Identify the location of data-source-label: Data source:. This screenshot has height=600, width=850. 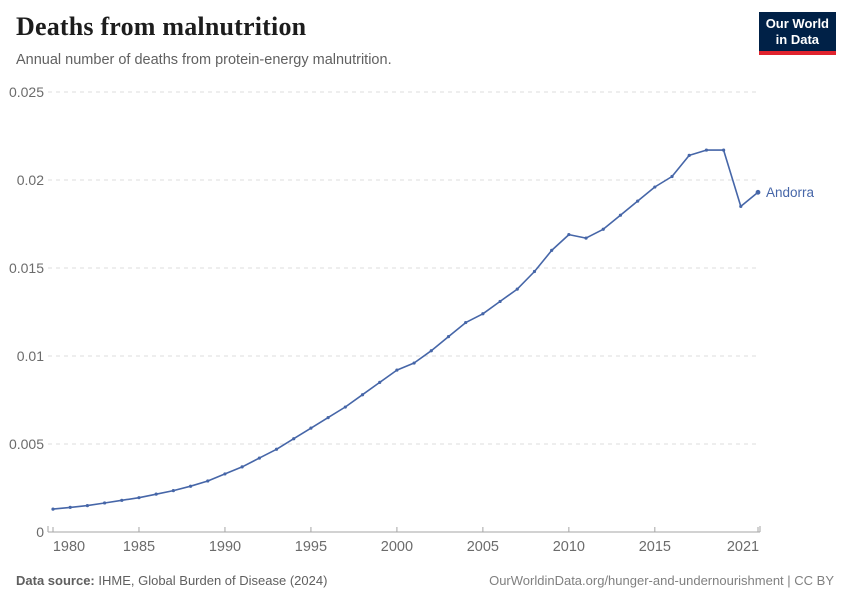
(55, 580).